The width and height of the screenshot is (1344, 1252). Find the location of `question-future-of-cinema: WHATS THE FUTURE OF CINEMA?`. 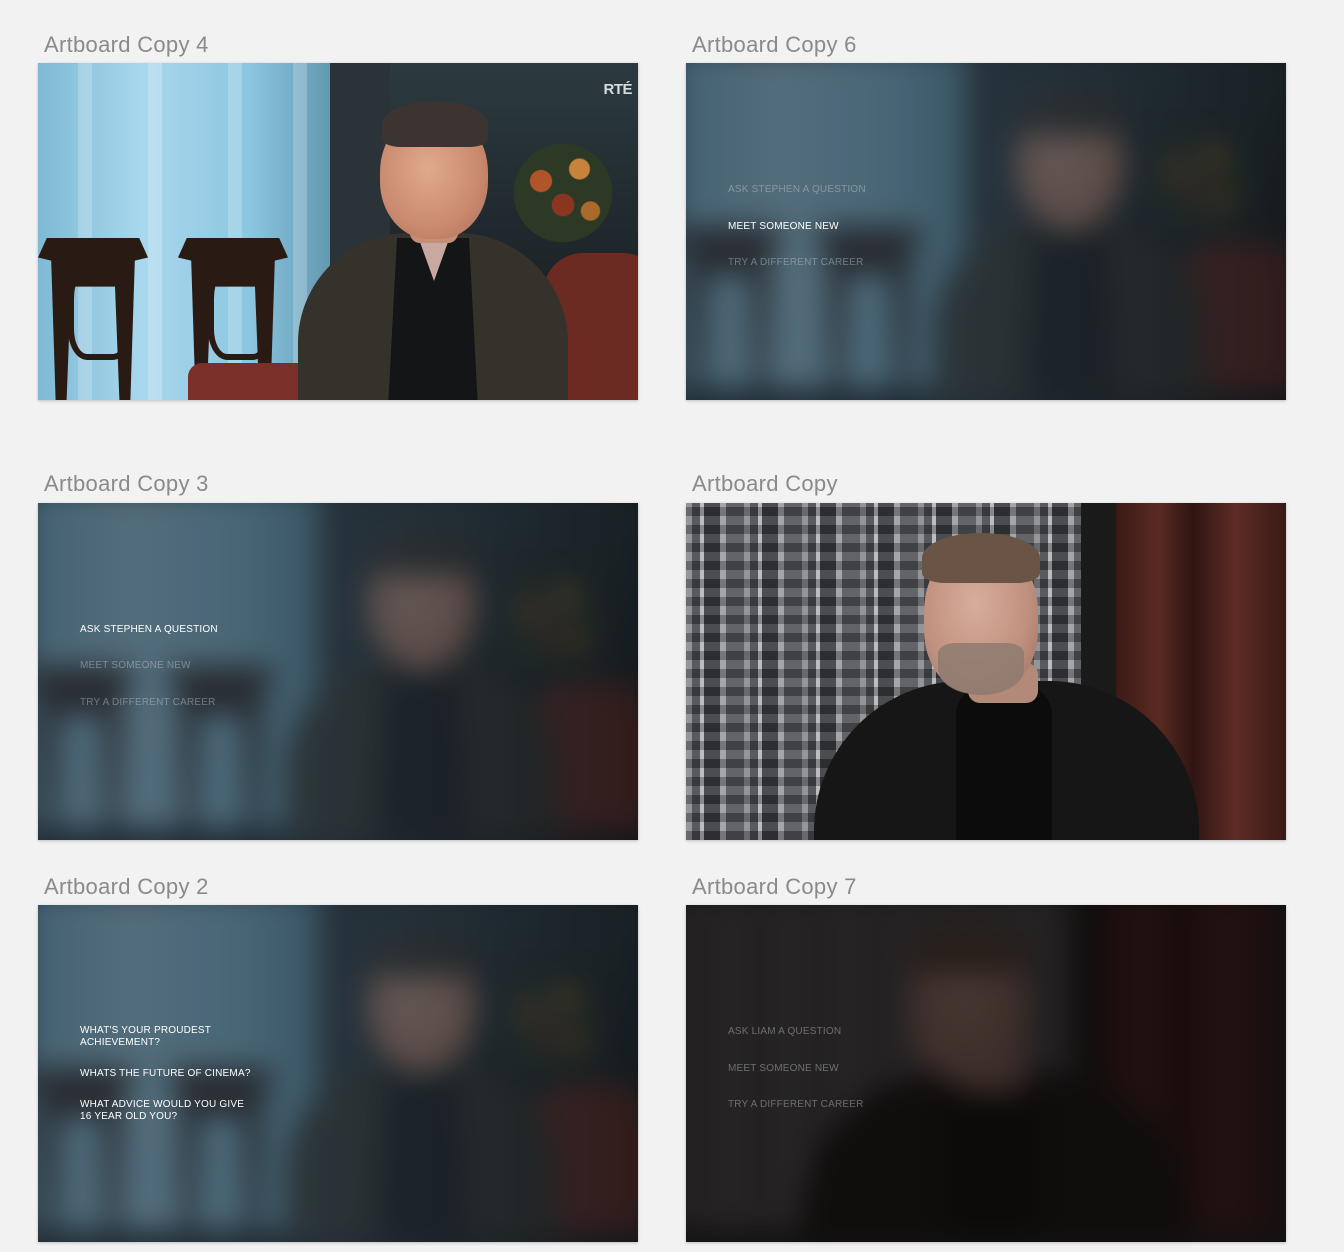

question-future-of-cinema: WHATS THE FUTURE OF CINEMA? is located at coordinates (165, 1073).